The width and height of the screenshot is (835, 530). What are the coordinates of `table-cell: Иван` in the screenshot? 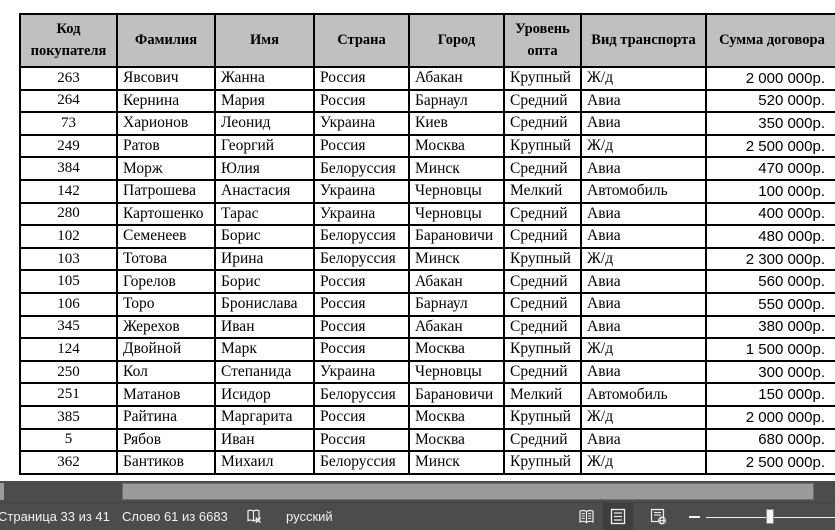 It's located at (264, 327).